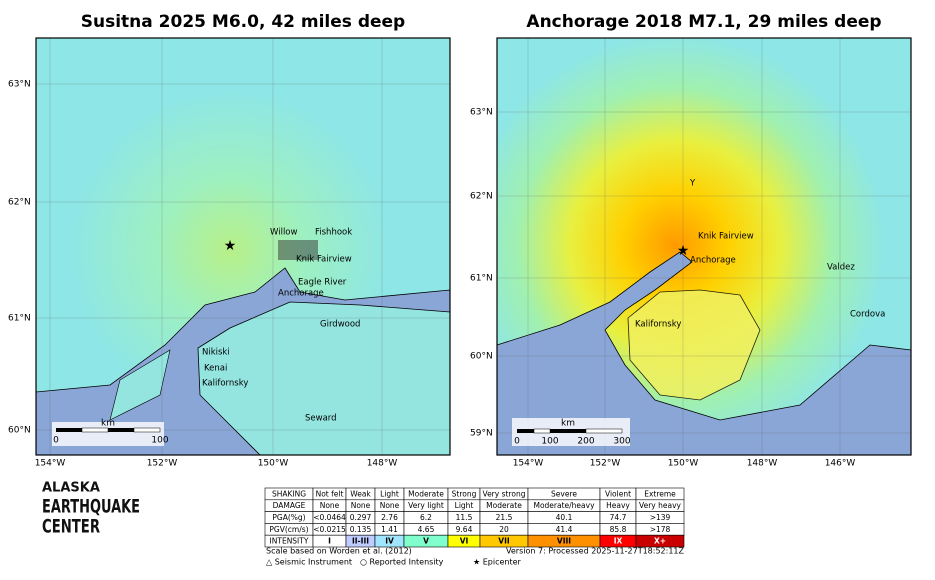 The width and height of the screenshot is (935, 580). Describe the element at coordinates (340, 325) in the screenshot. I see `place: Girdwood` at that location.